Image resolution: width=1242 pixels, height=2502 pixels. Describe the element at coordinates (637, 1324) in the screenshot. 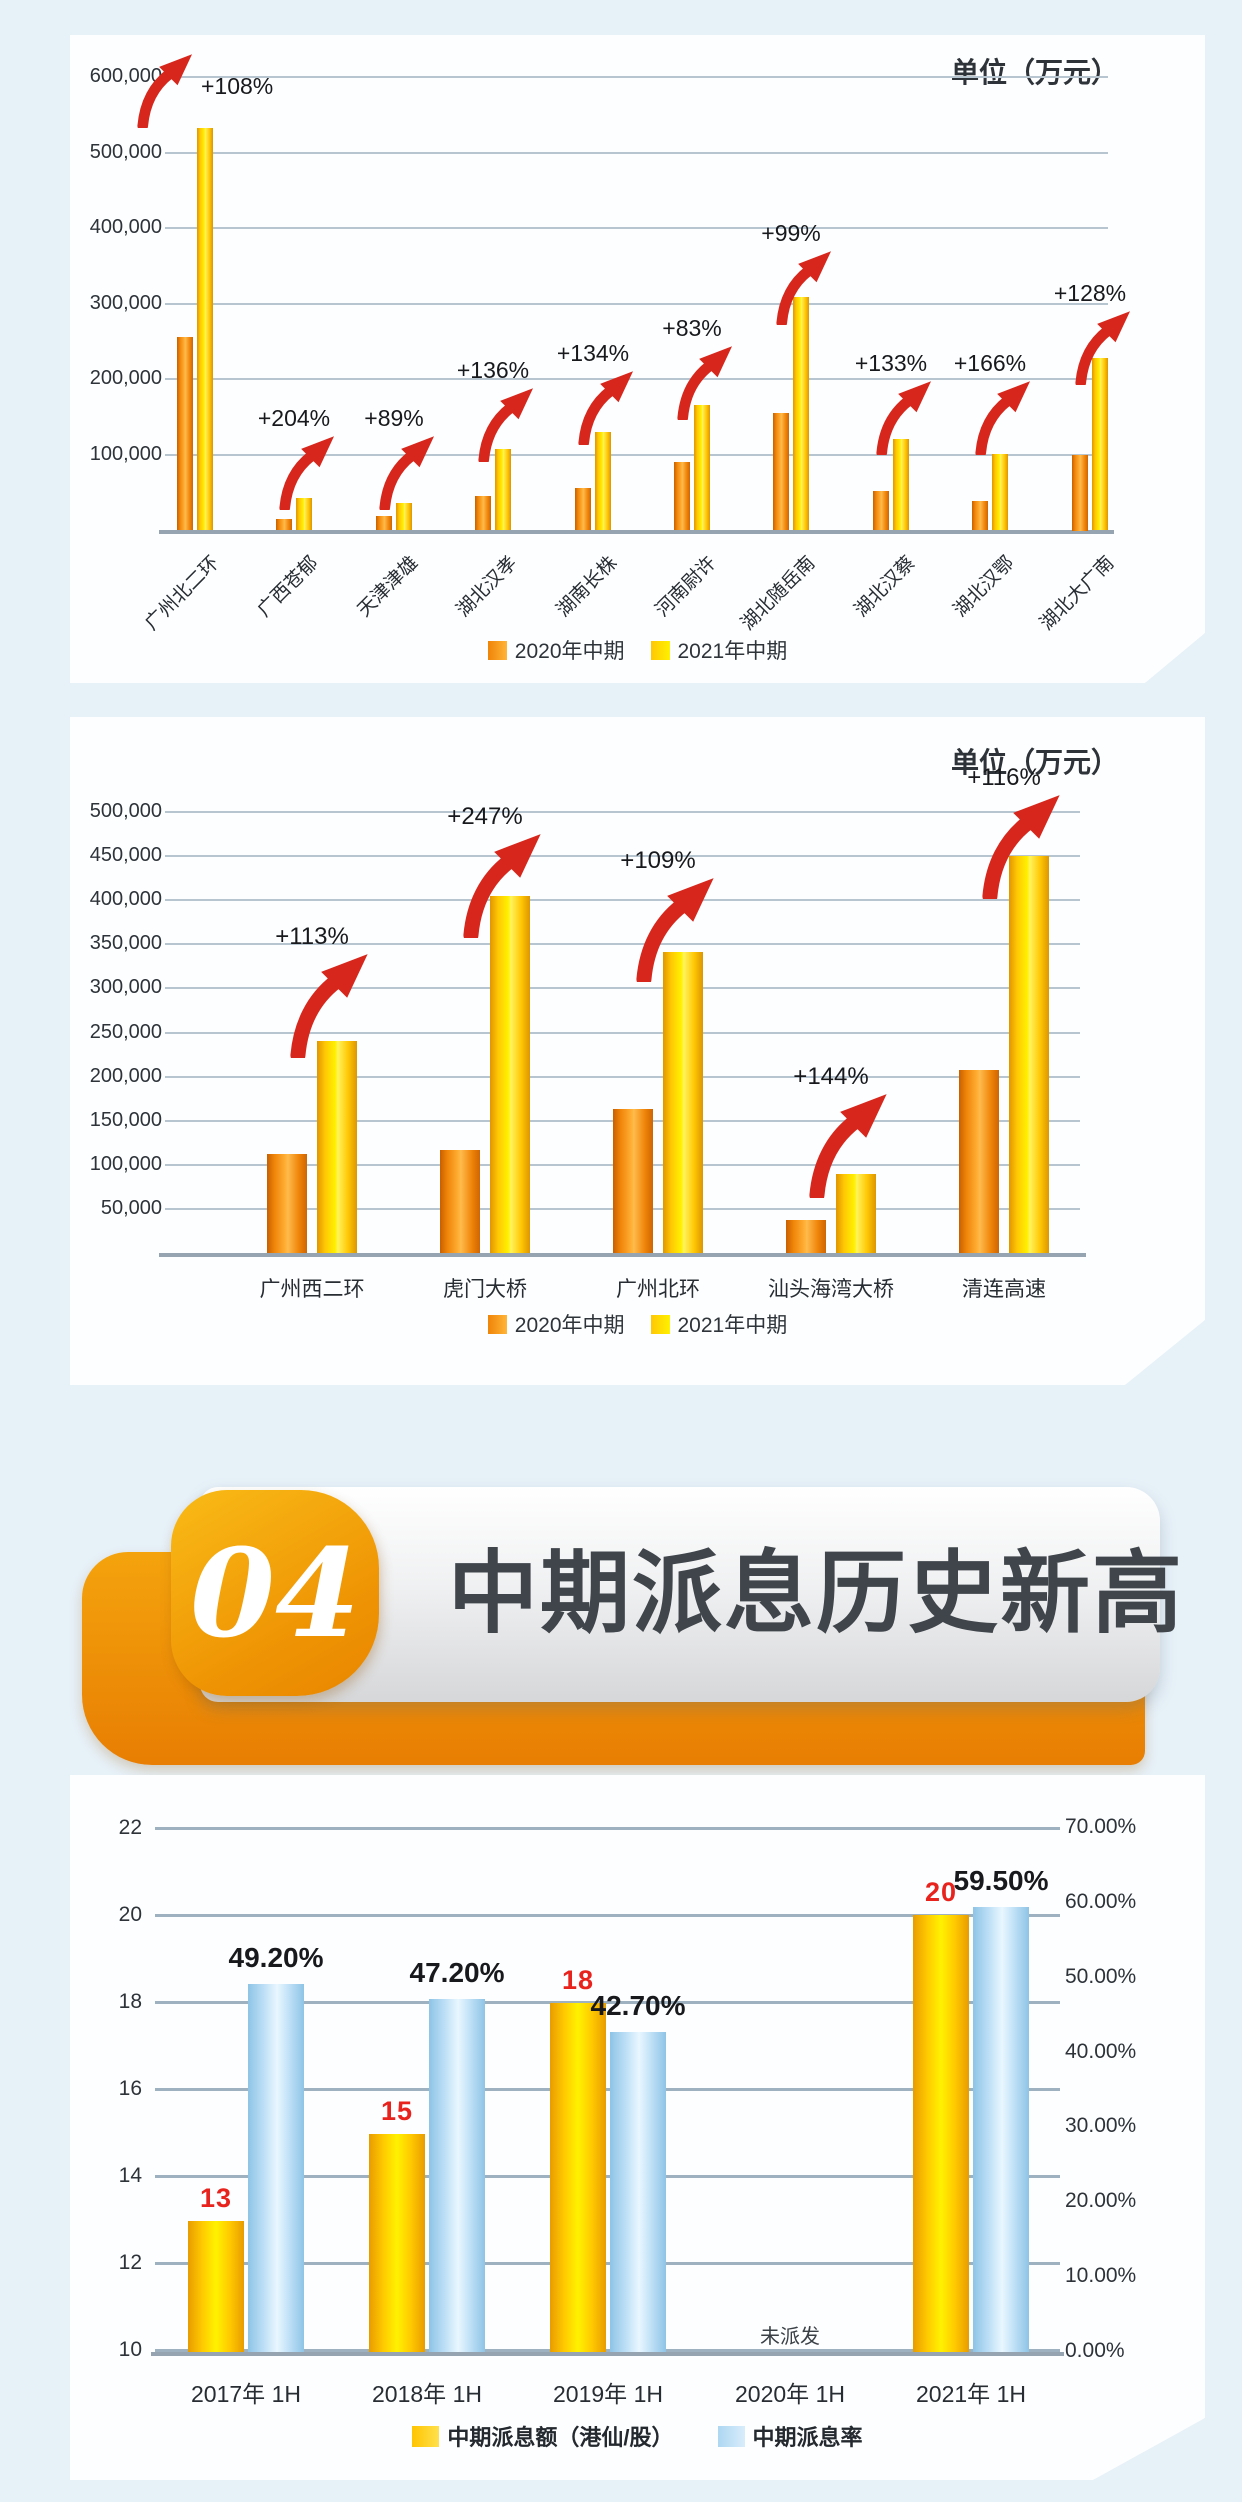

I see `chart-2-legend: 2020年中期 2021年中期` at that location.